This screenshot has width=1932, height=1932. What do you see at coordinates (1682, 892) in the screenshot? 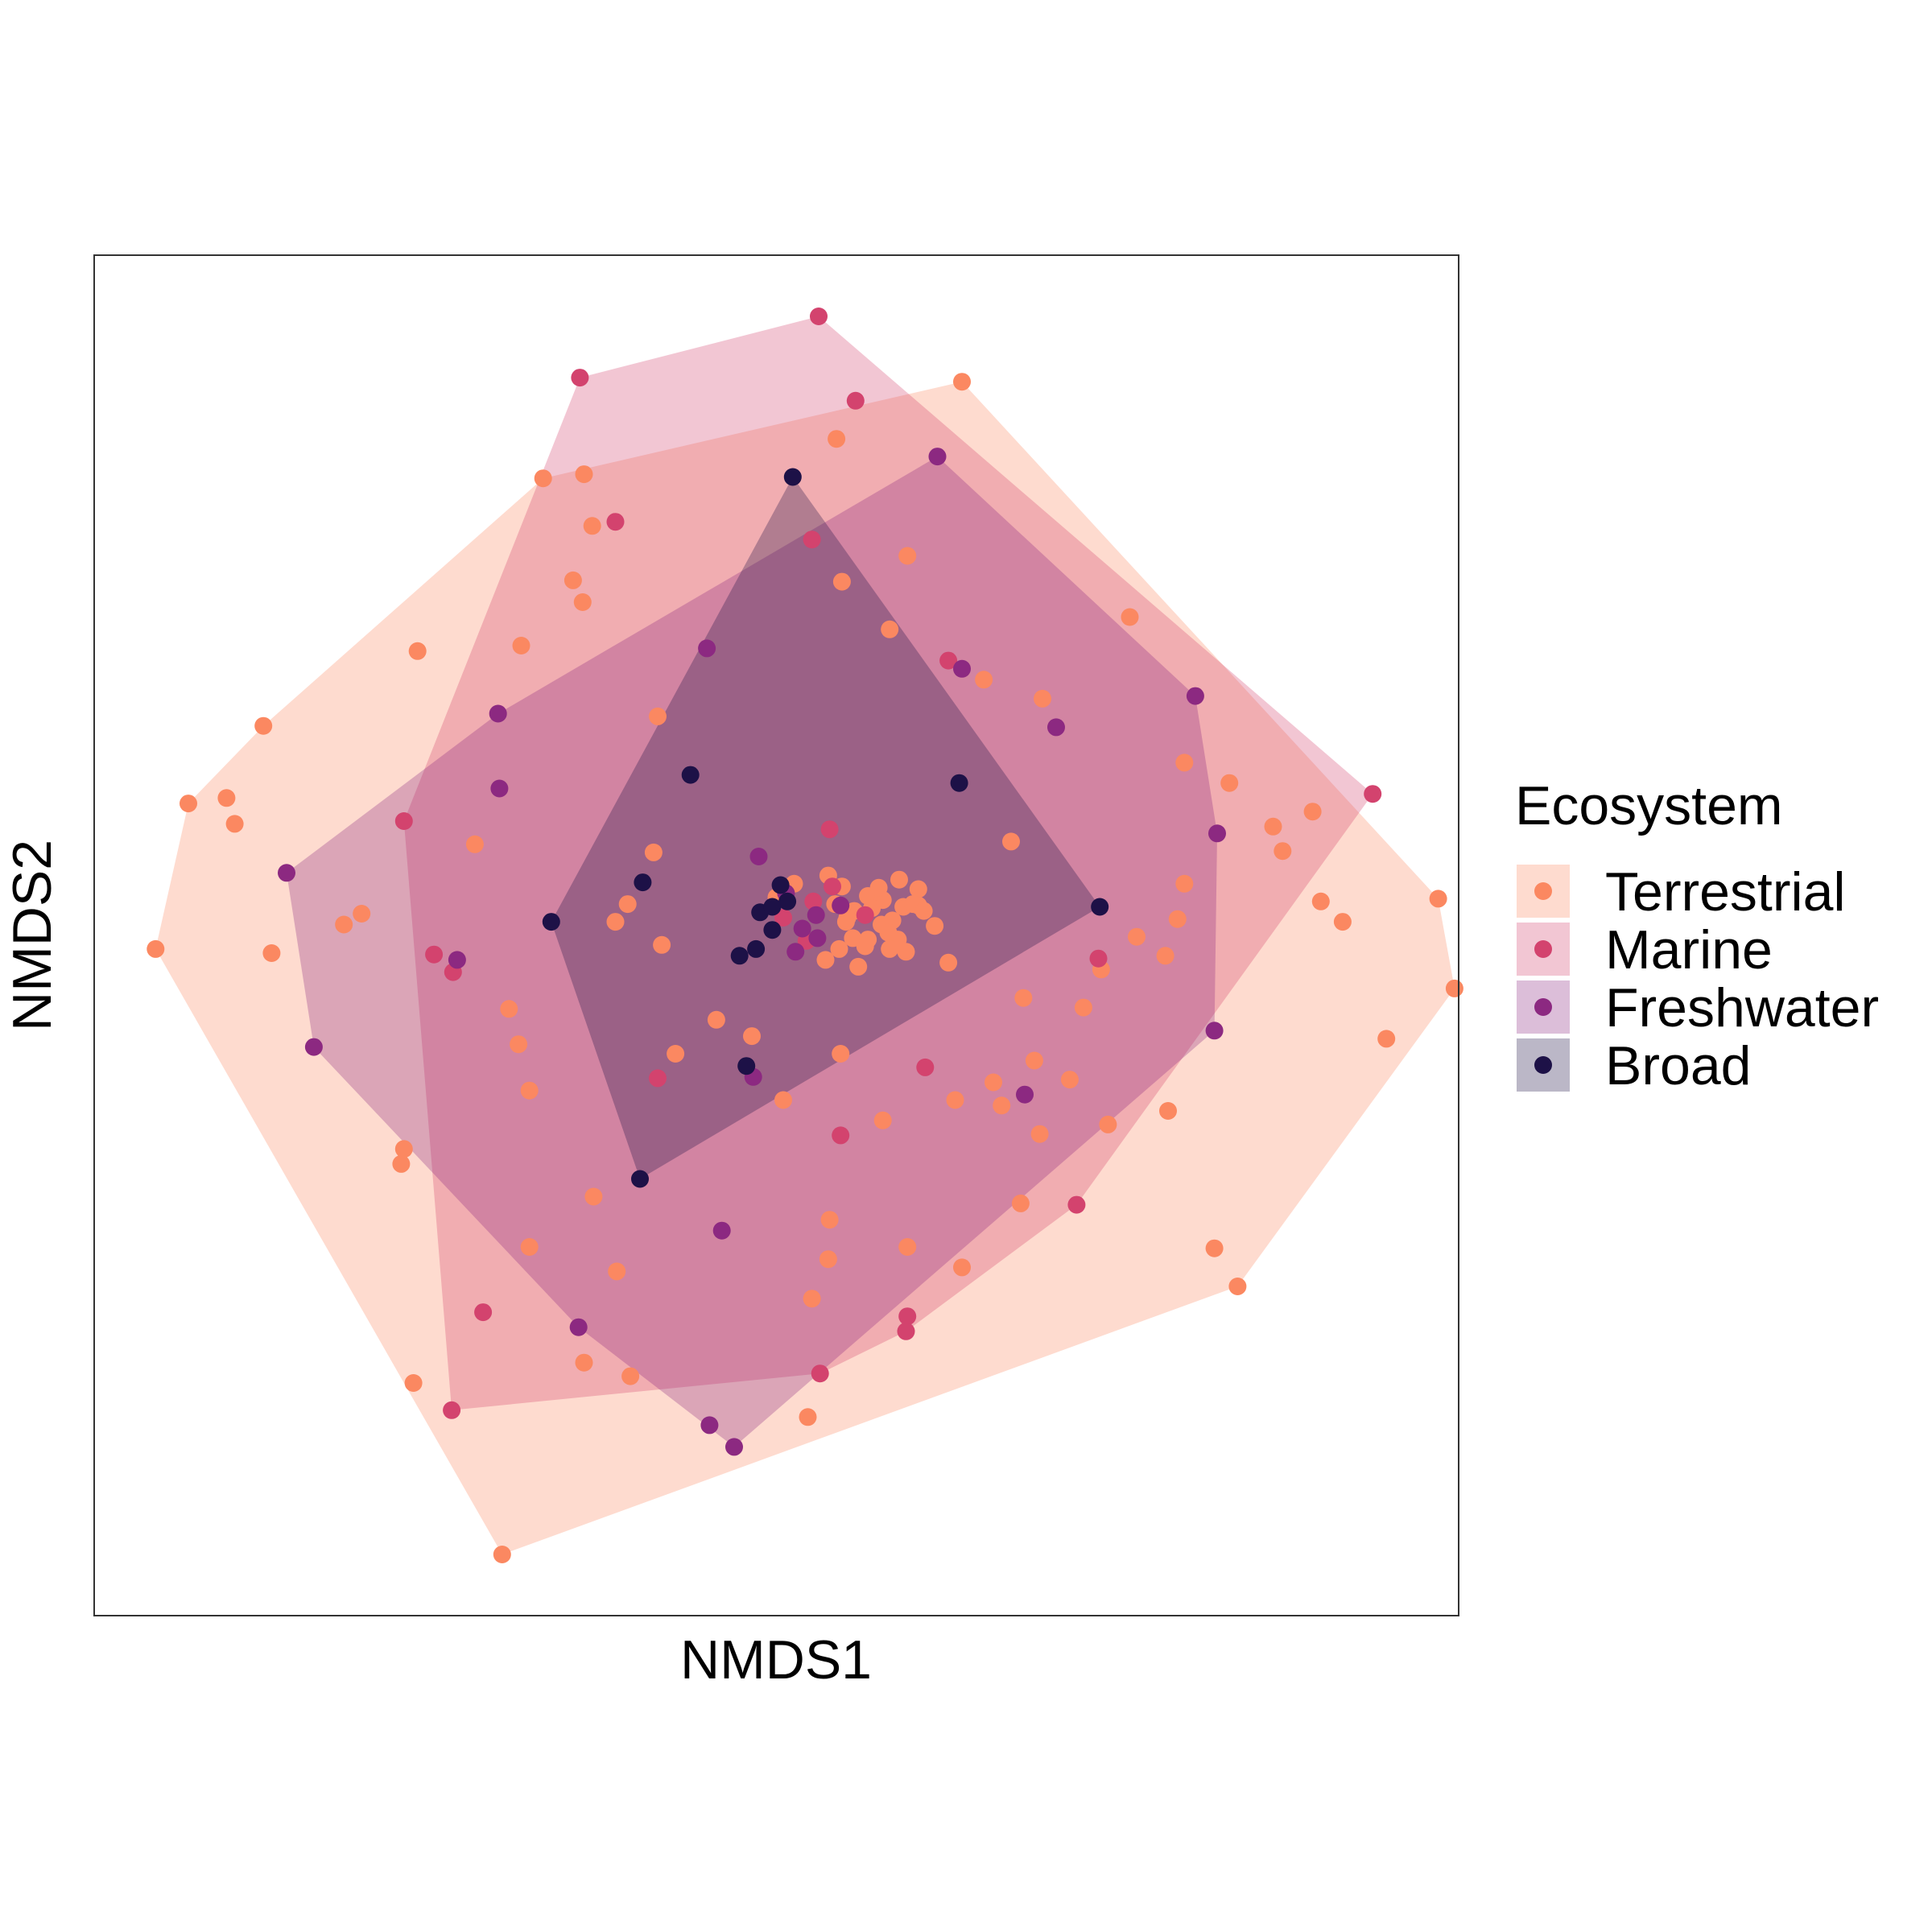
I see `legend-item-terrestrial: Terrestrial` at bounding box center [1682, 892].